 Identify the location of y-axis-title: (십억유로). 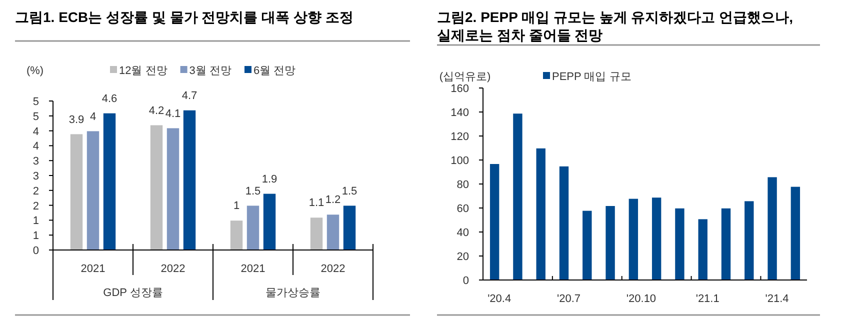
(465, 77).